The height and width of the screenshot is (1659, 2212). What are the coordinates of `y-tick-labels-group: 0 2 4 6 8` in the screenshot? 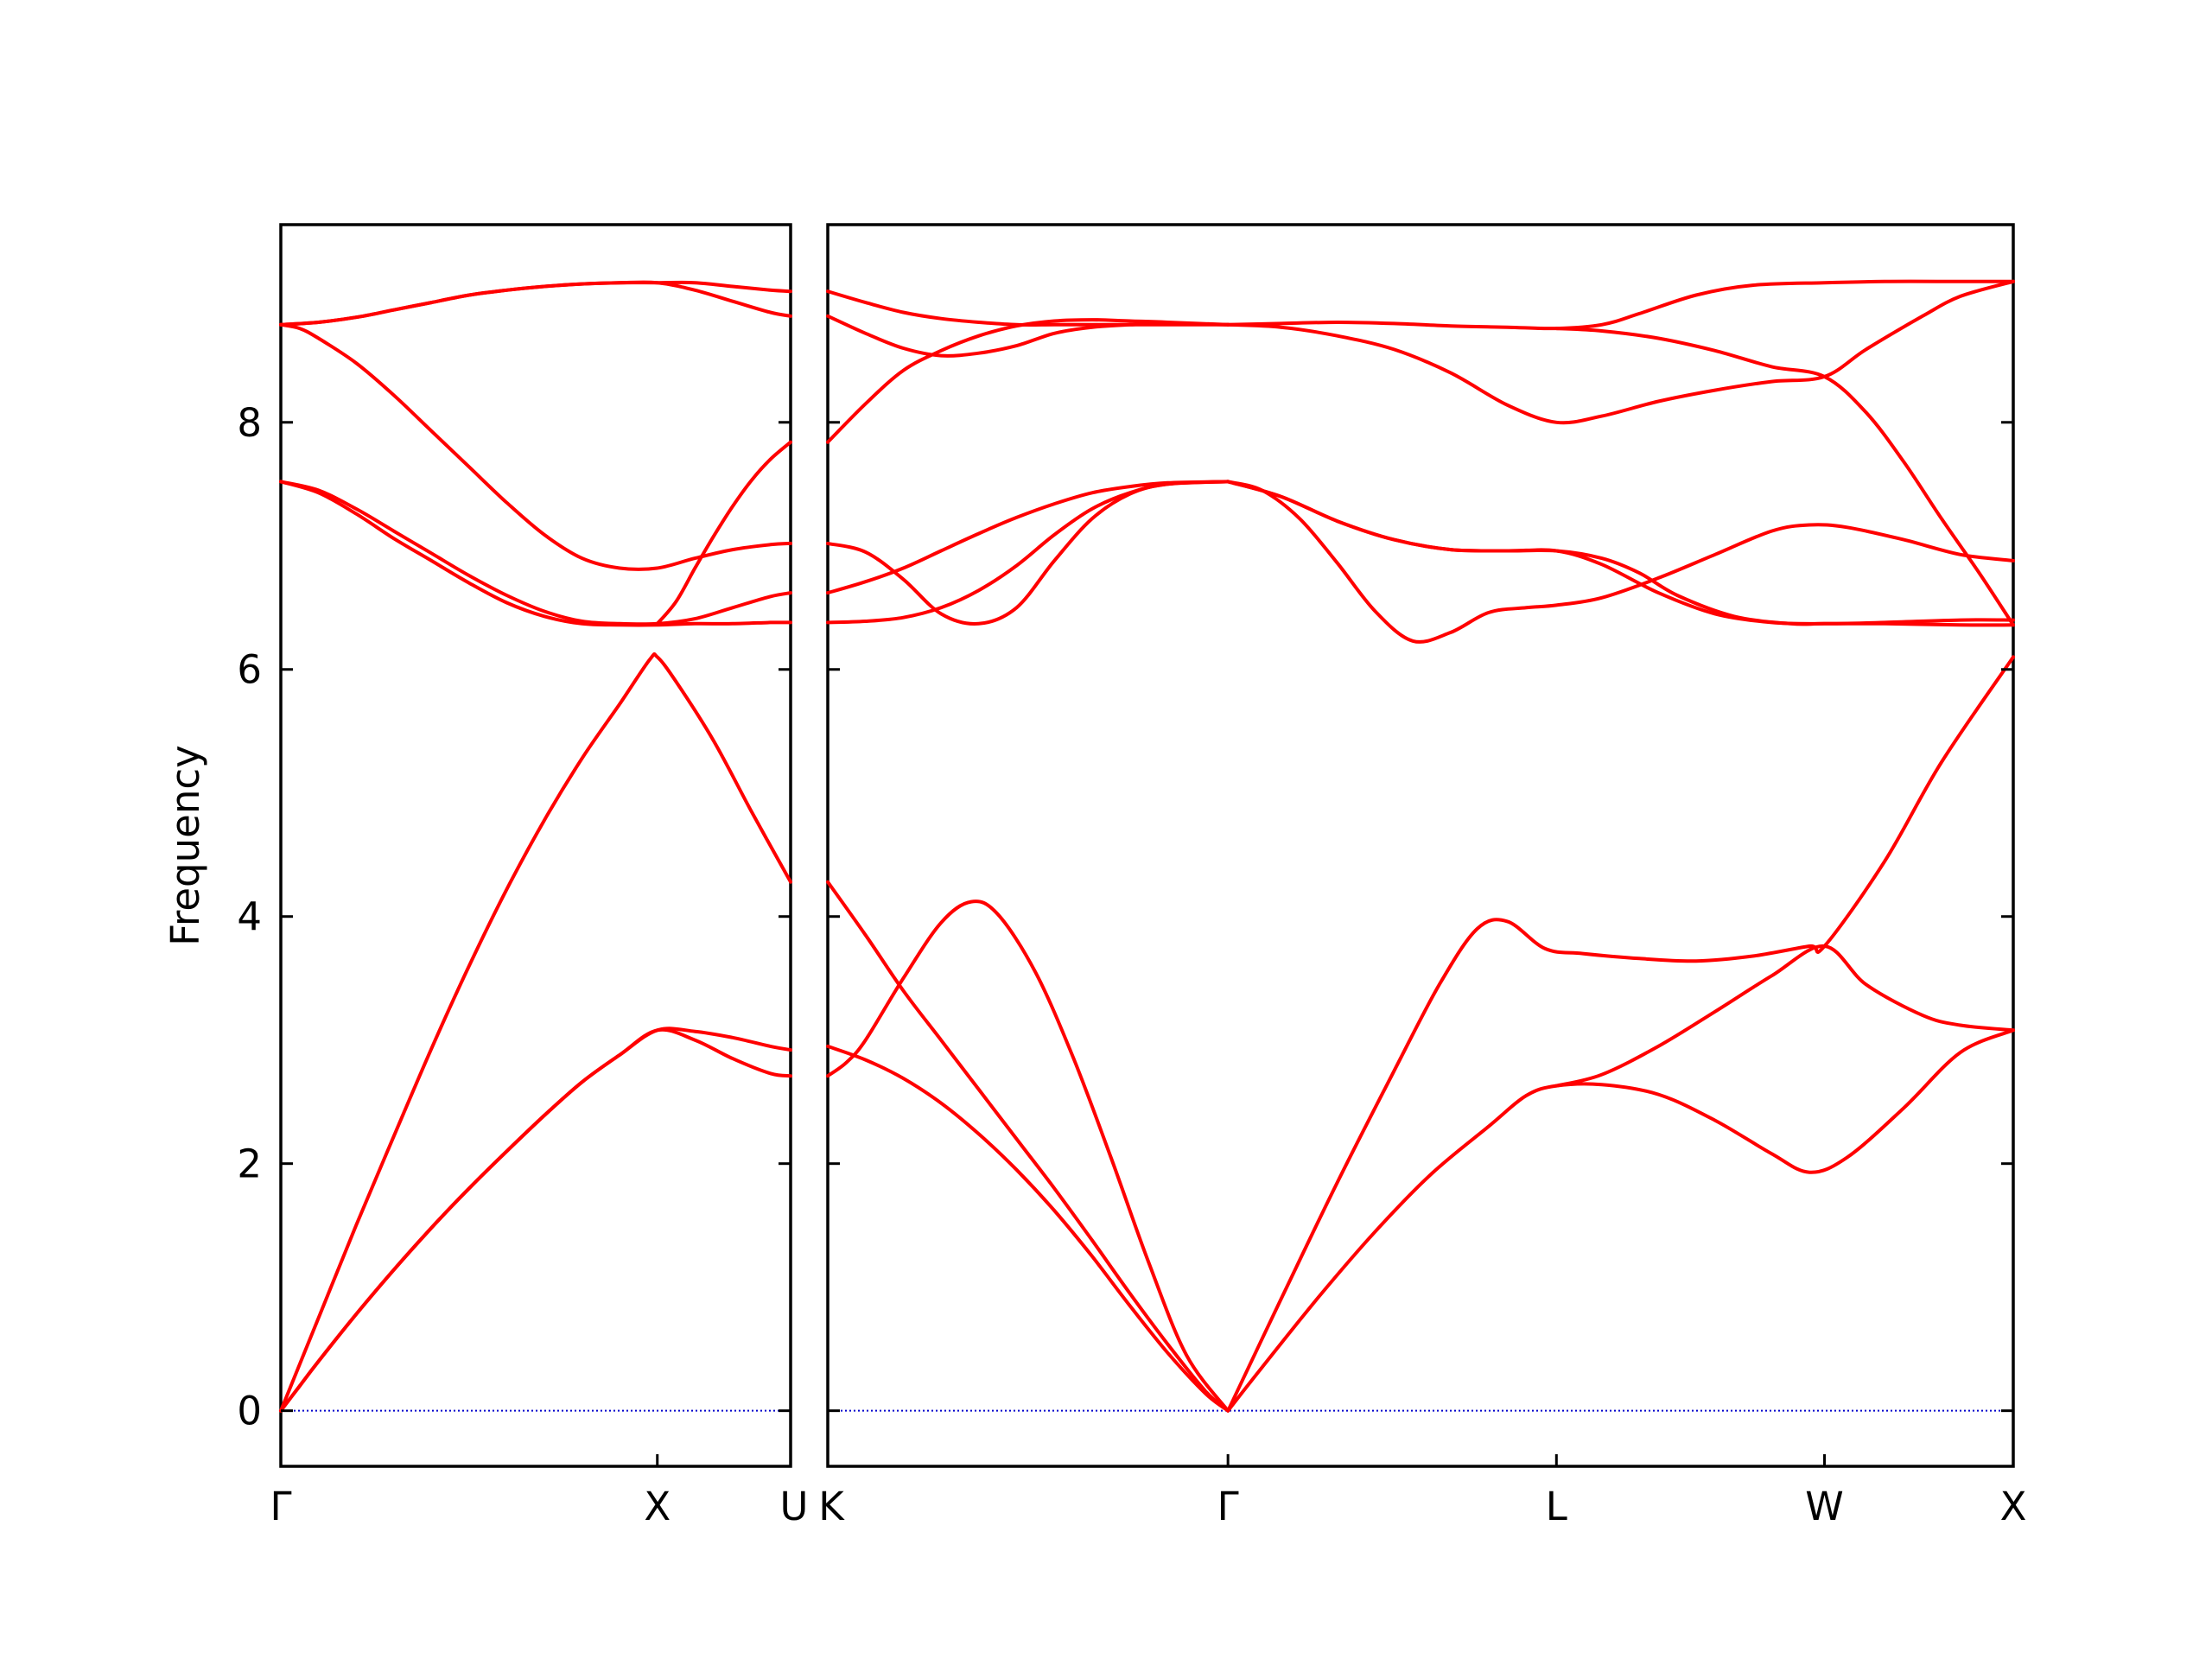 It's located at (249, 917).